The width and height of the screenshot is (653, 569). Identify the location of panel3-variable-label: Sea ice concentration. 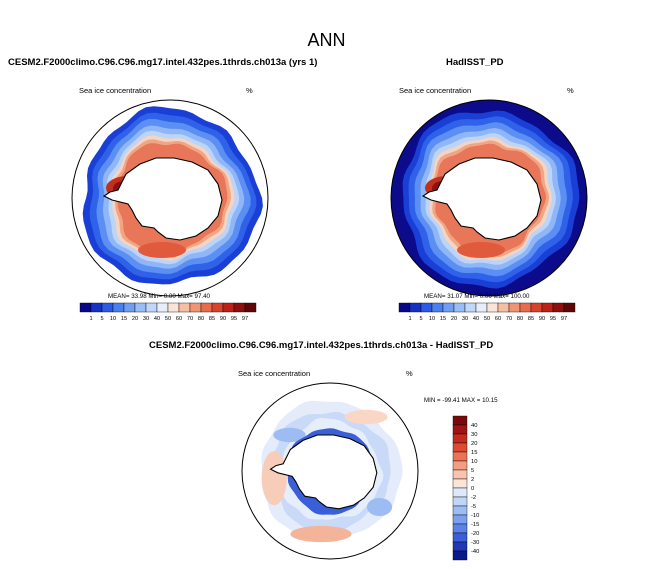
(274, 373).